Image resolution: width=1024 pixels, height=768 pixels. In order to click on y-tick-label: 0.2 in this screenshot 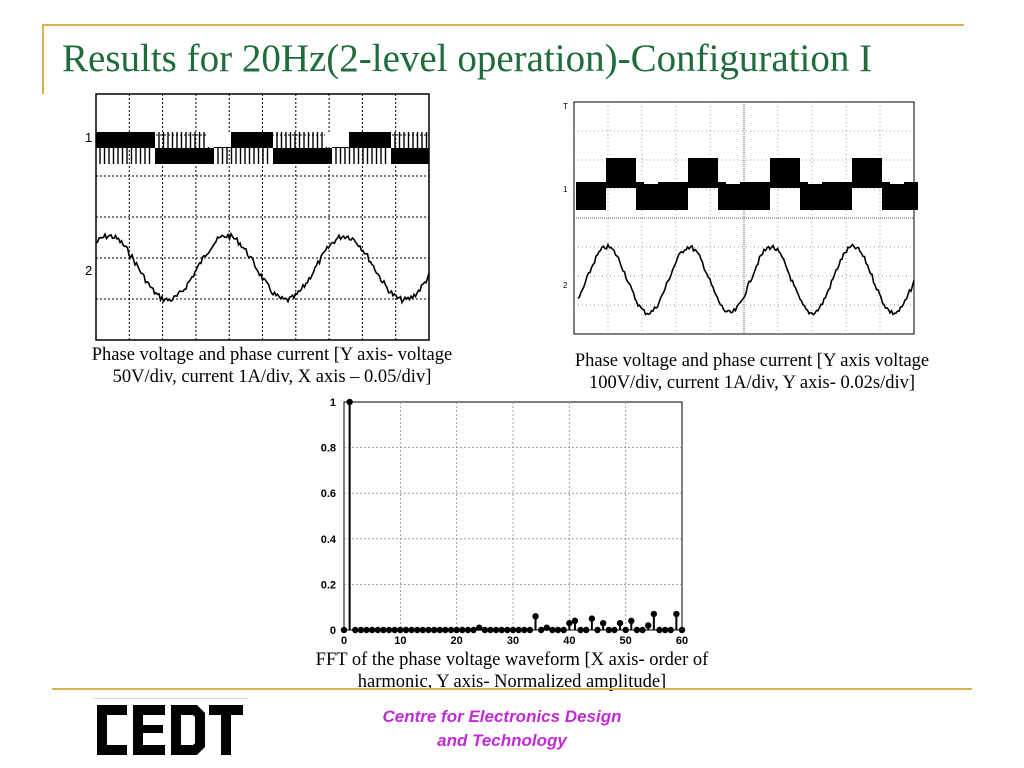, I will do `click(328, 585)`.